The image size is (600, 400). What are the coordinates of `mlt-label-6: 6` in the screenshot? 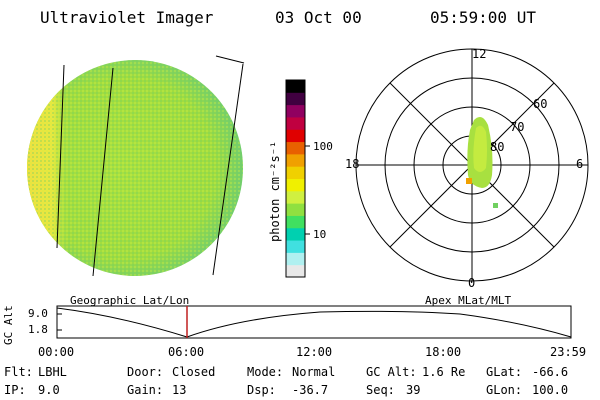 It's located at (580, 164).